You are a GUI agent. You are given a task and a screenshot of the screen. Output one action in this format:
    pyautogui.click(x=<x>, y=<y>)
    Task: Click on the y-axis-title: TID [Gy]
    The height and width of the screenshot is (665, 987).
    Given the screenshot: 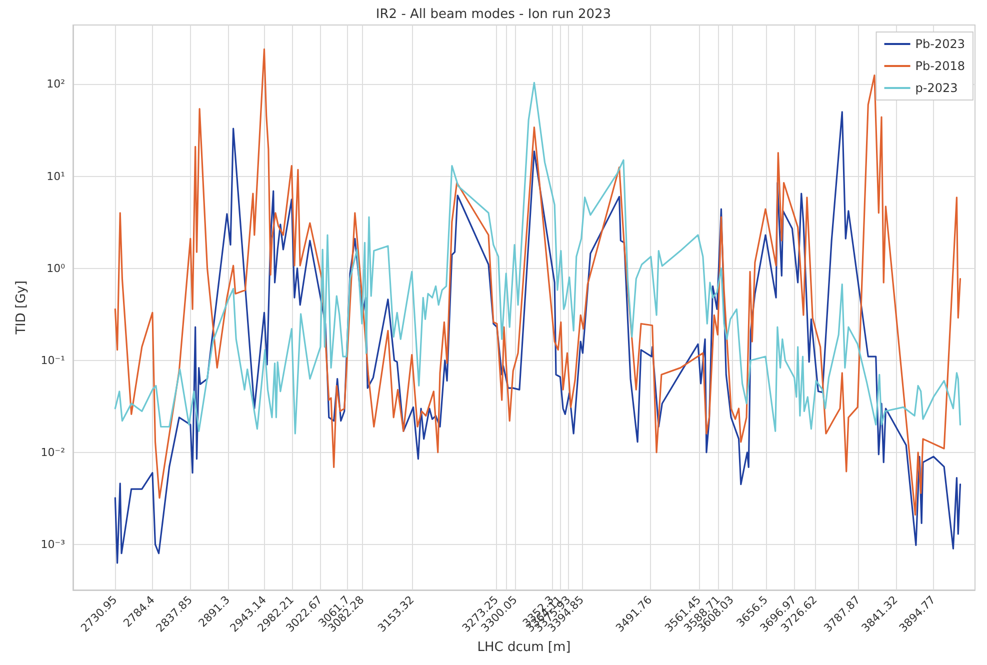 What is the action you would take?
    pyautogui.click(x=21, y=308)
    